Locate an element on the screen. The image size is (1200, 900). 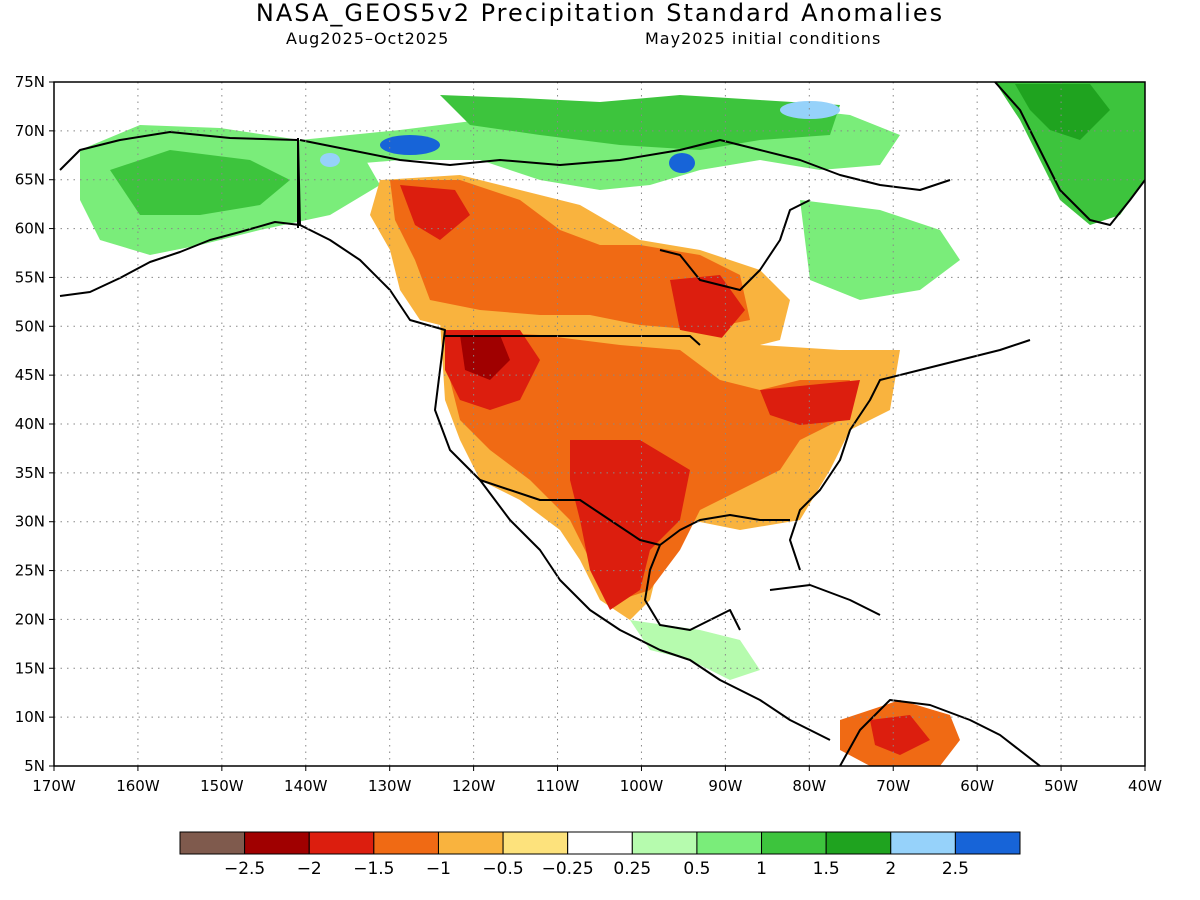
alaska-coast is located at coordinates (180, 214).